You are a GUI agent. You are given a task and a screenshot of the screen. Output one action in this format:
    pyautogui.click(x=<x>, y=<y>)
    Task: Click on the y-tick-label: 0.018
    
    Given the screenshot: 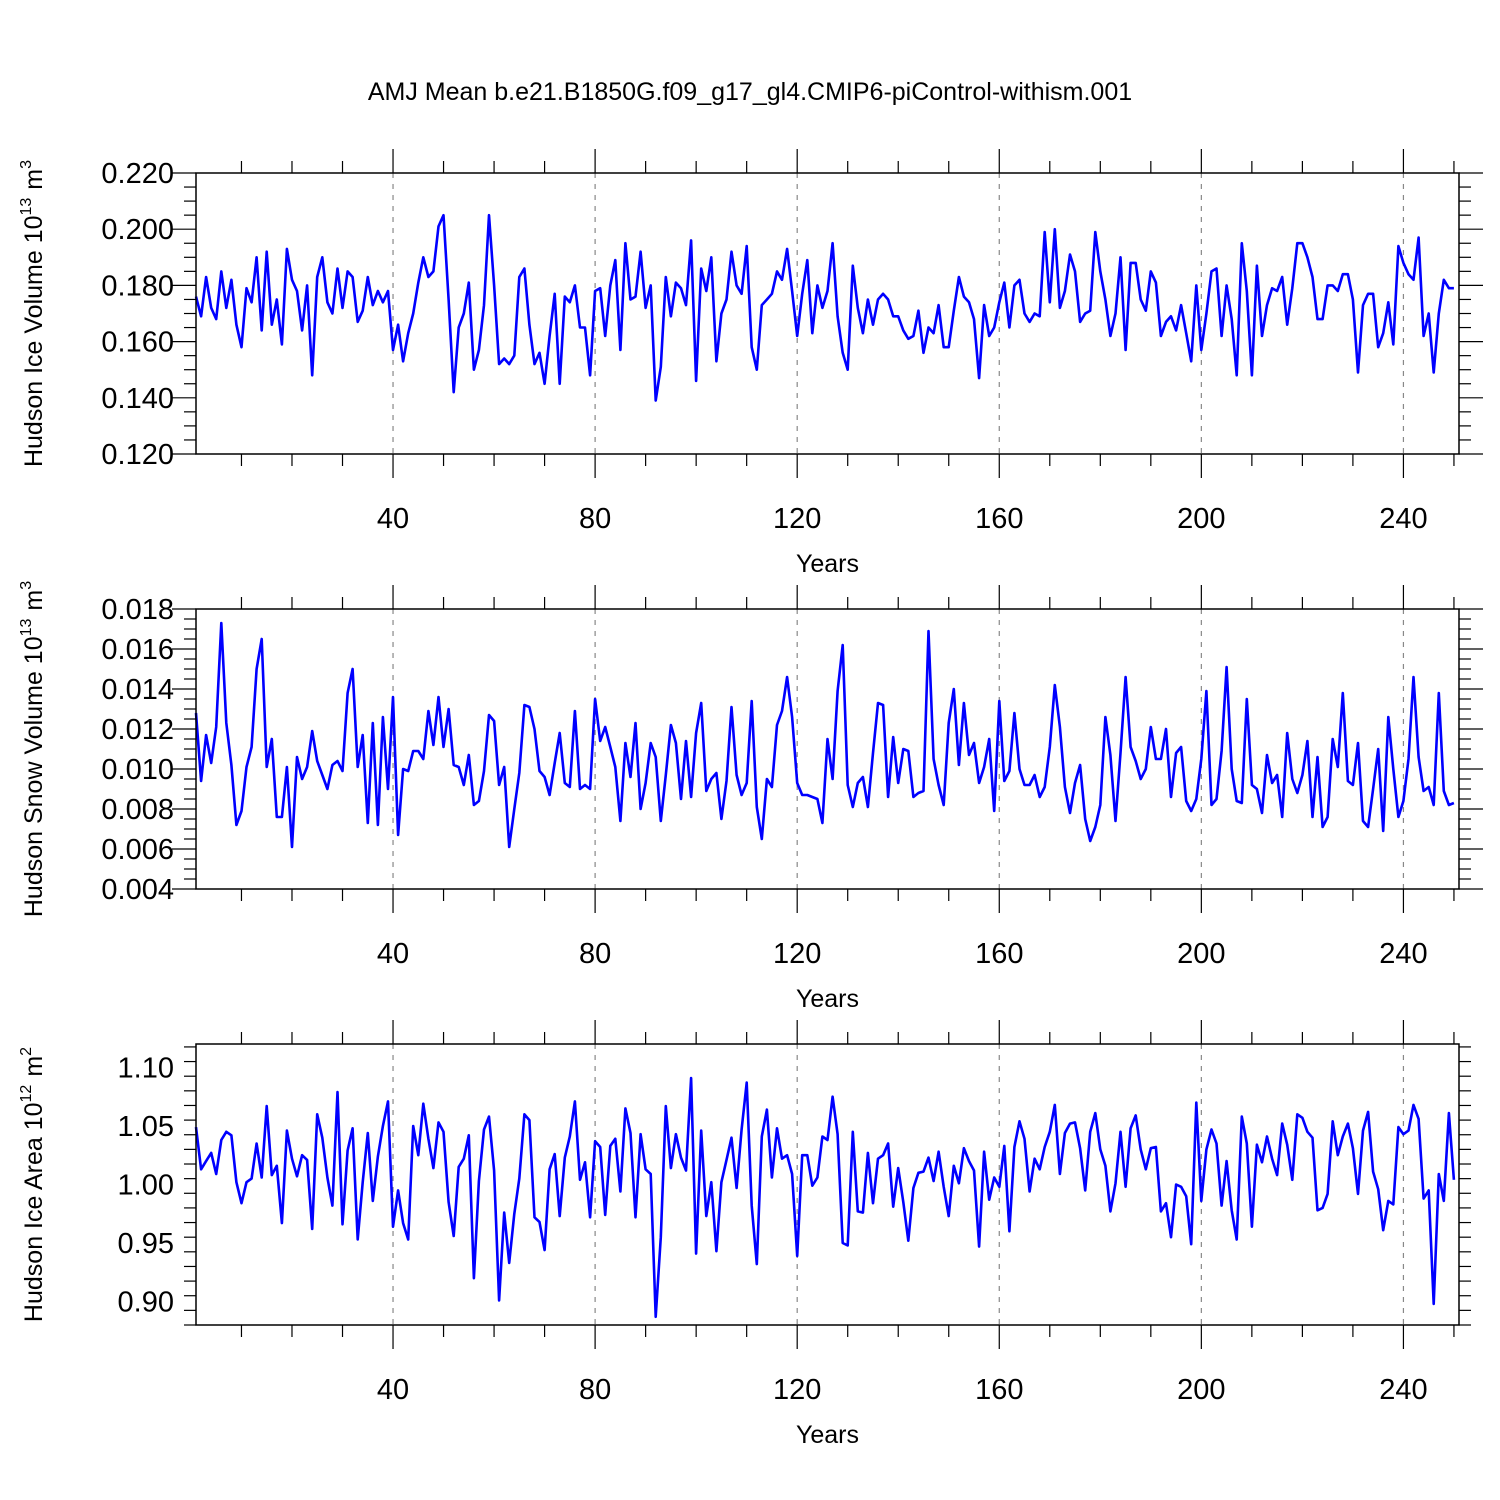 What is the action you would take?
    pyautogui.click(x=137, y=610)
    